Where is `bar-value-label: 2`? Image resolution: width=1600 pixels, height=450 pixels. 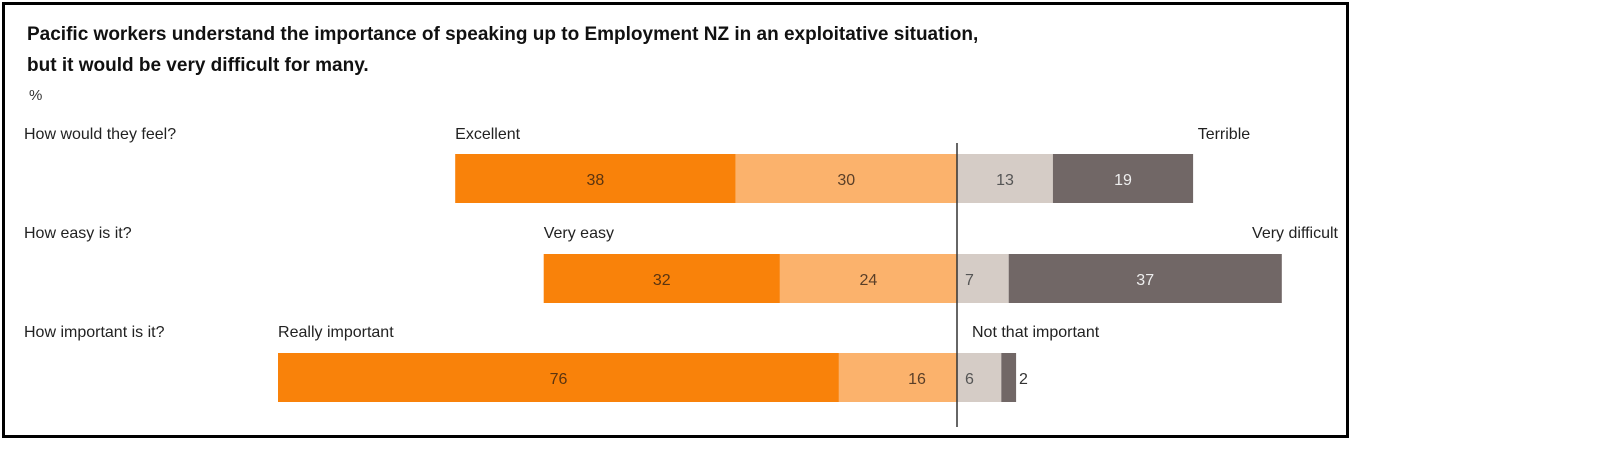 bar-value-label: 2 is located at coordinates (1023, 379).